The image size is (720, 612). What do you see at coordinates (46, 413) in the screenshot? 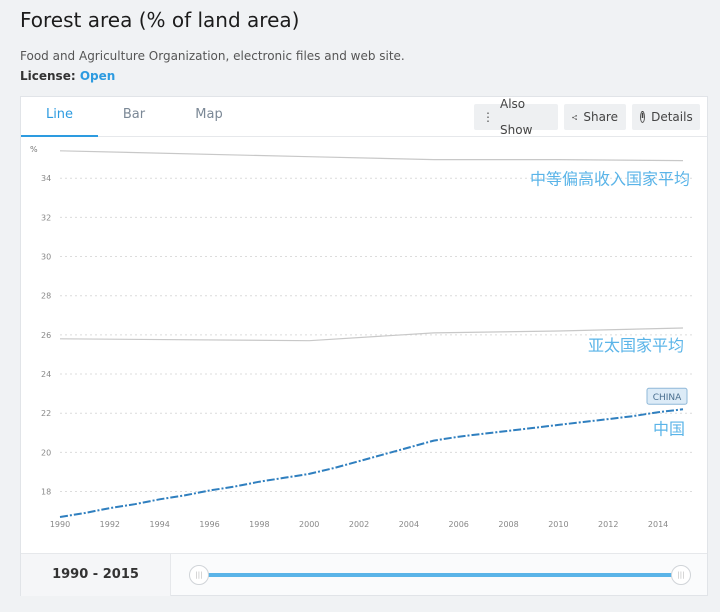
I see `y-tick-label: 22` at bounding box center [46, 413].